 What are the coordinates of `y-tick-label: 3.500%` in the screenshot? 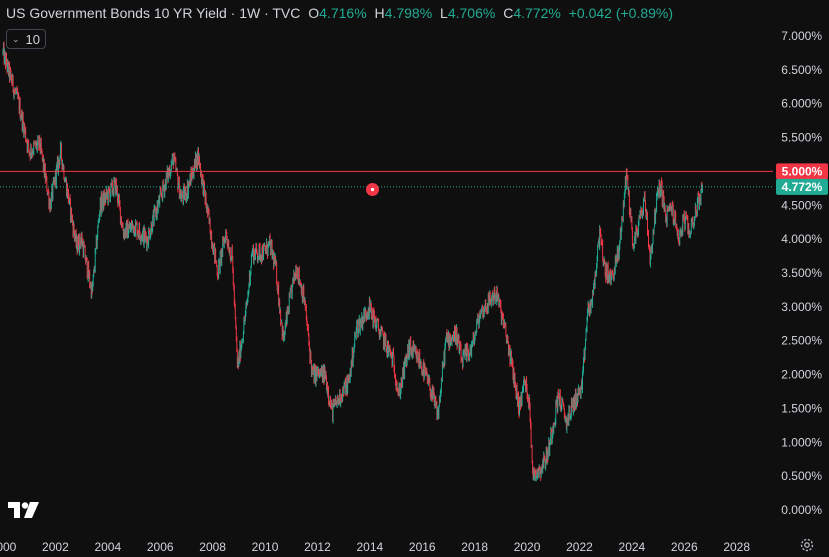 It's located at (801, 273).